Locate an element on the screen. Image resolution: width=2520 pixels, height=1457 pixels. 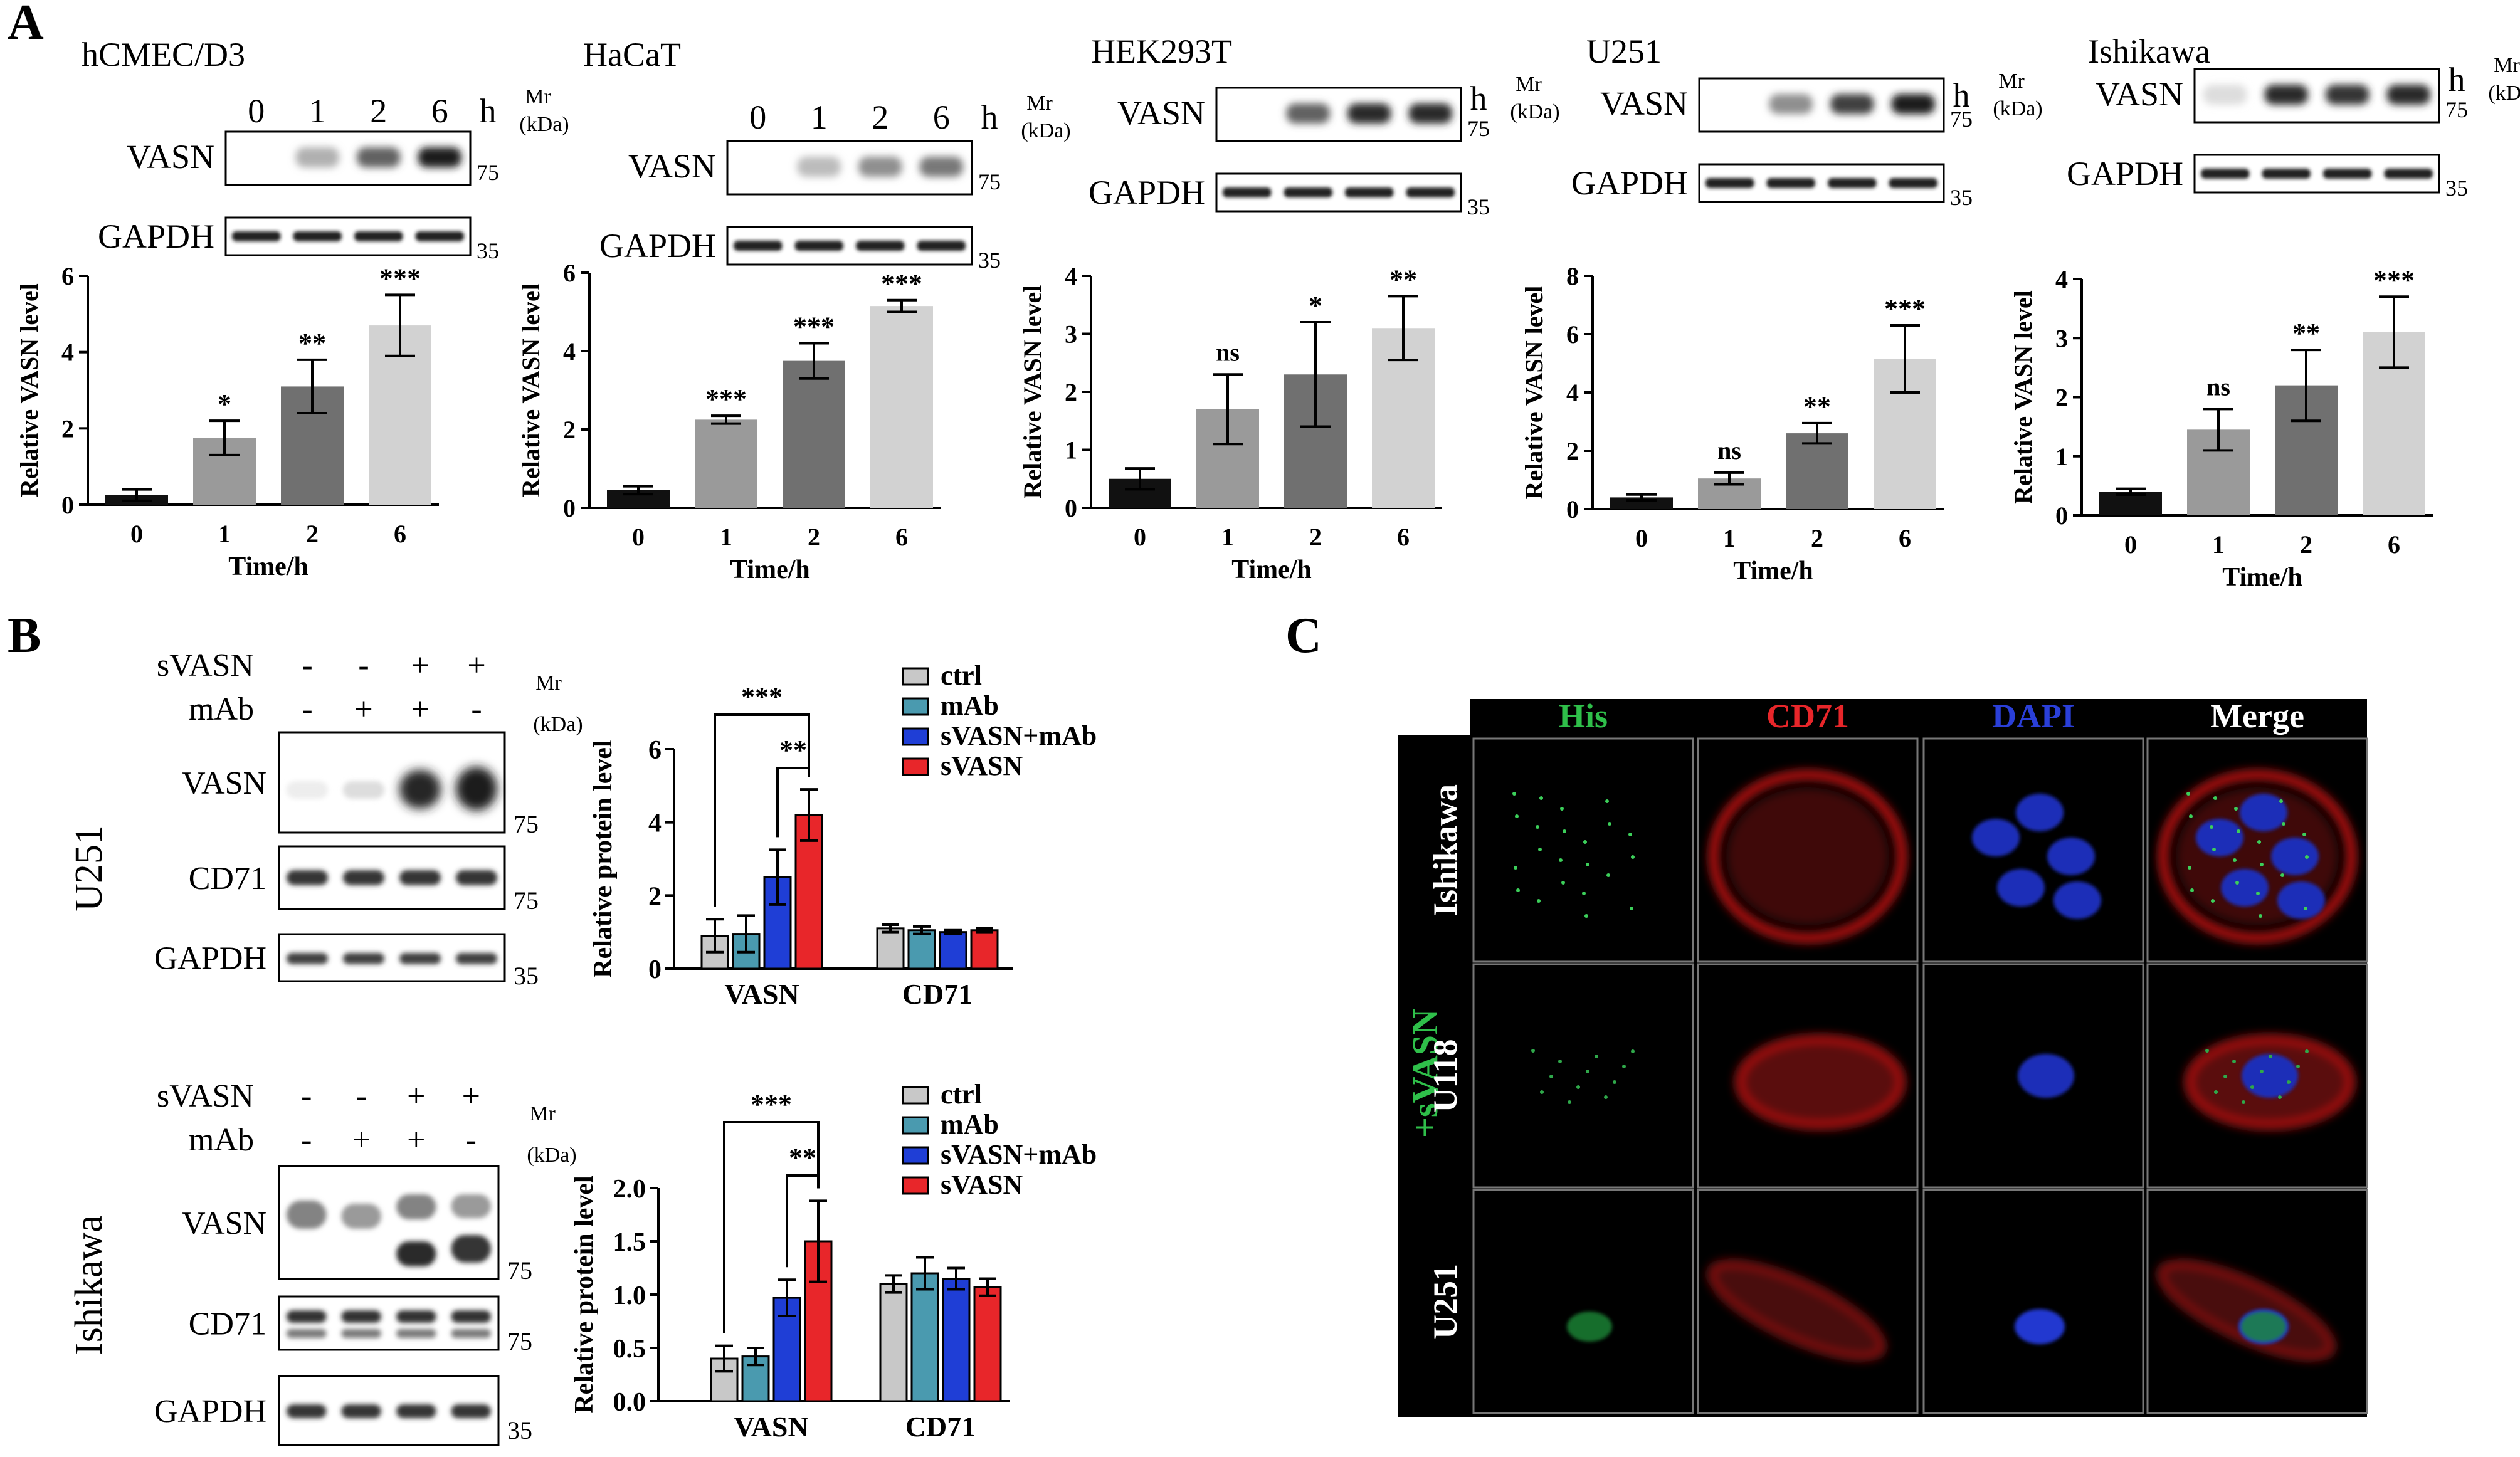
mr-label: Mr is located at coordinates (542, 1114).